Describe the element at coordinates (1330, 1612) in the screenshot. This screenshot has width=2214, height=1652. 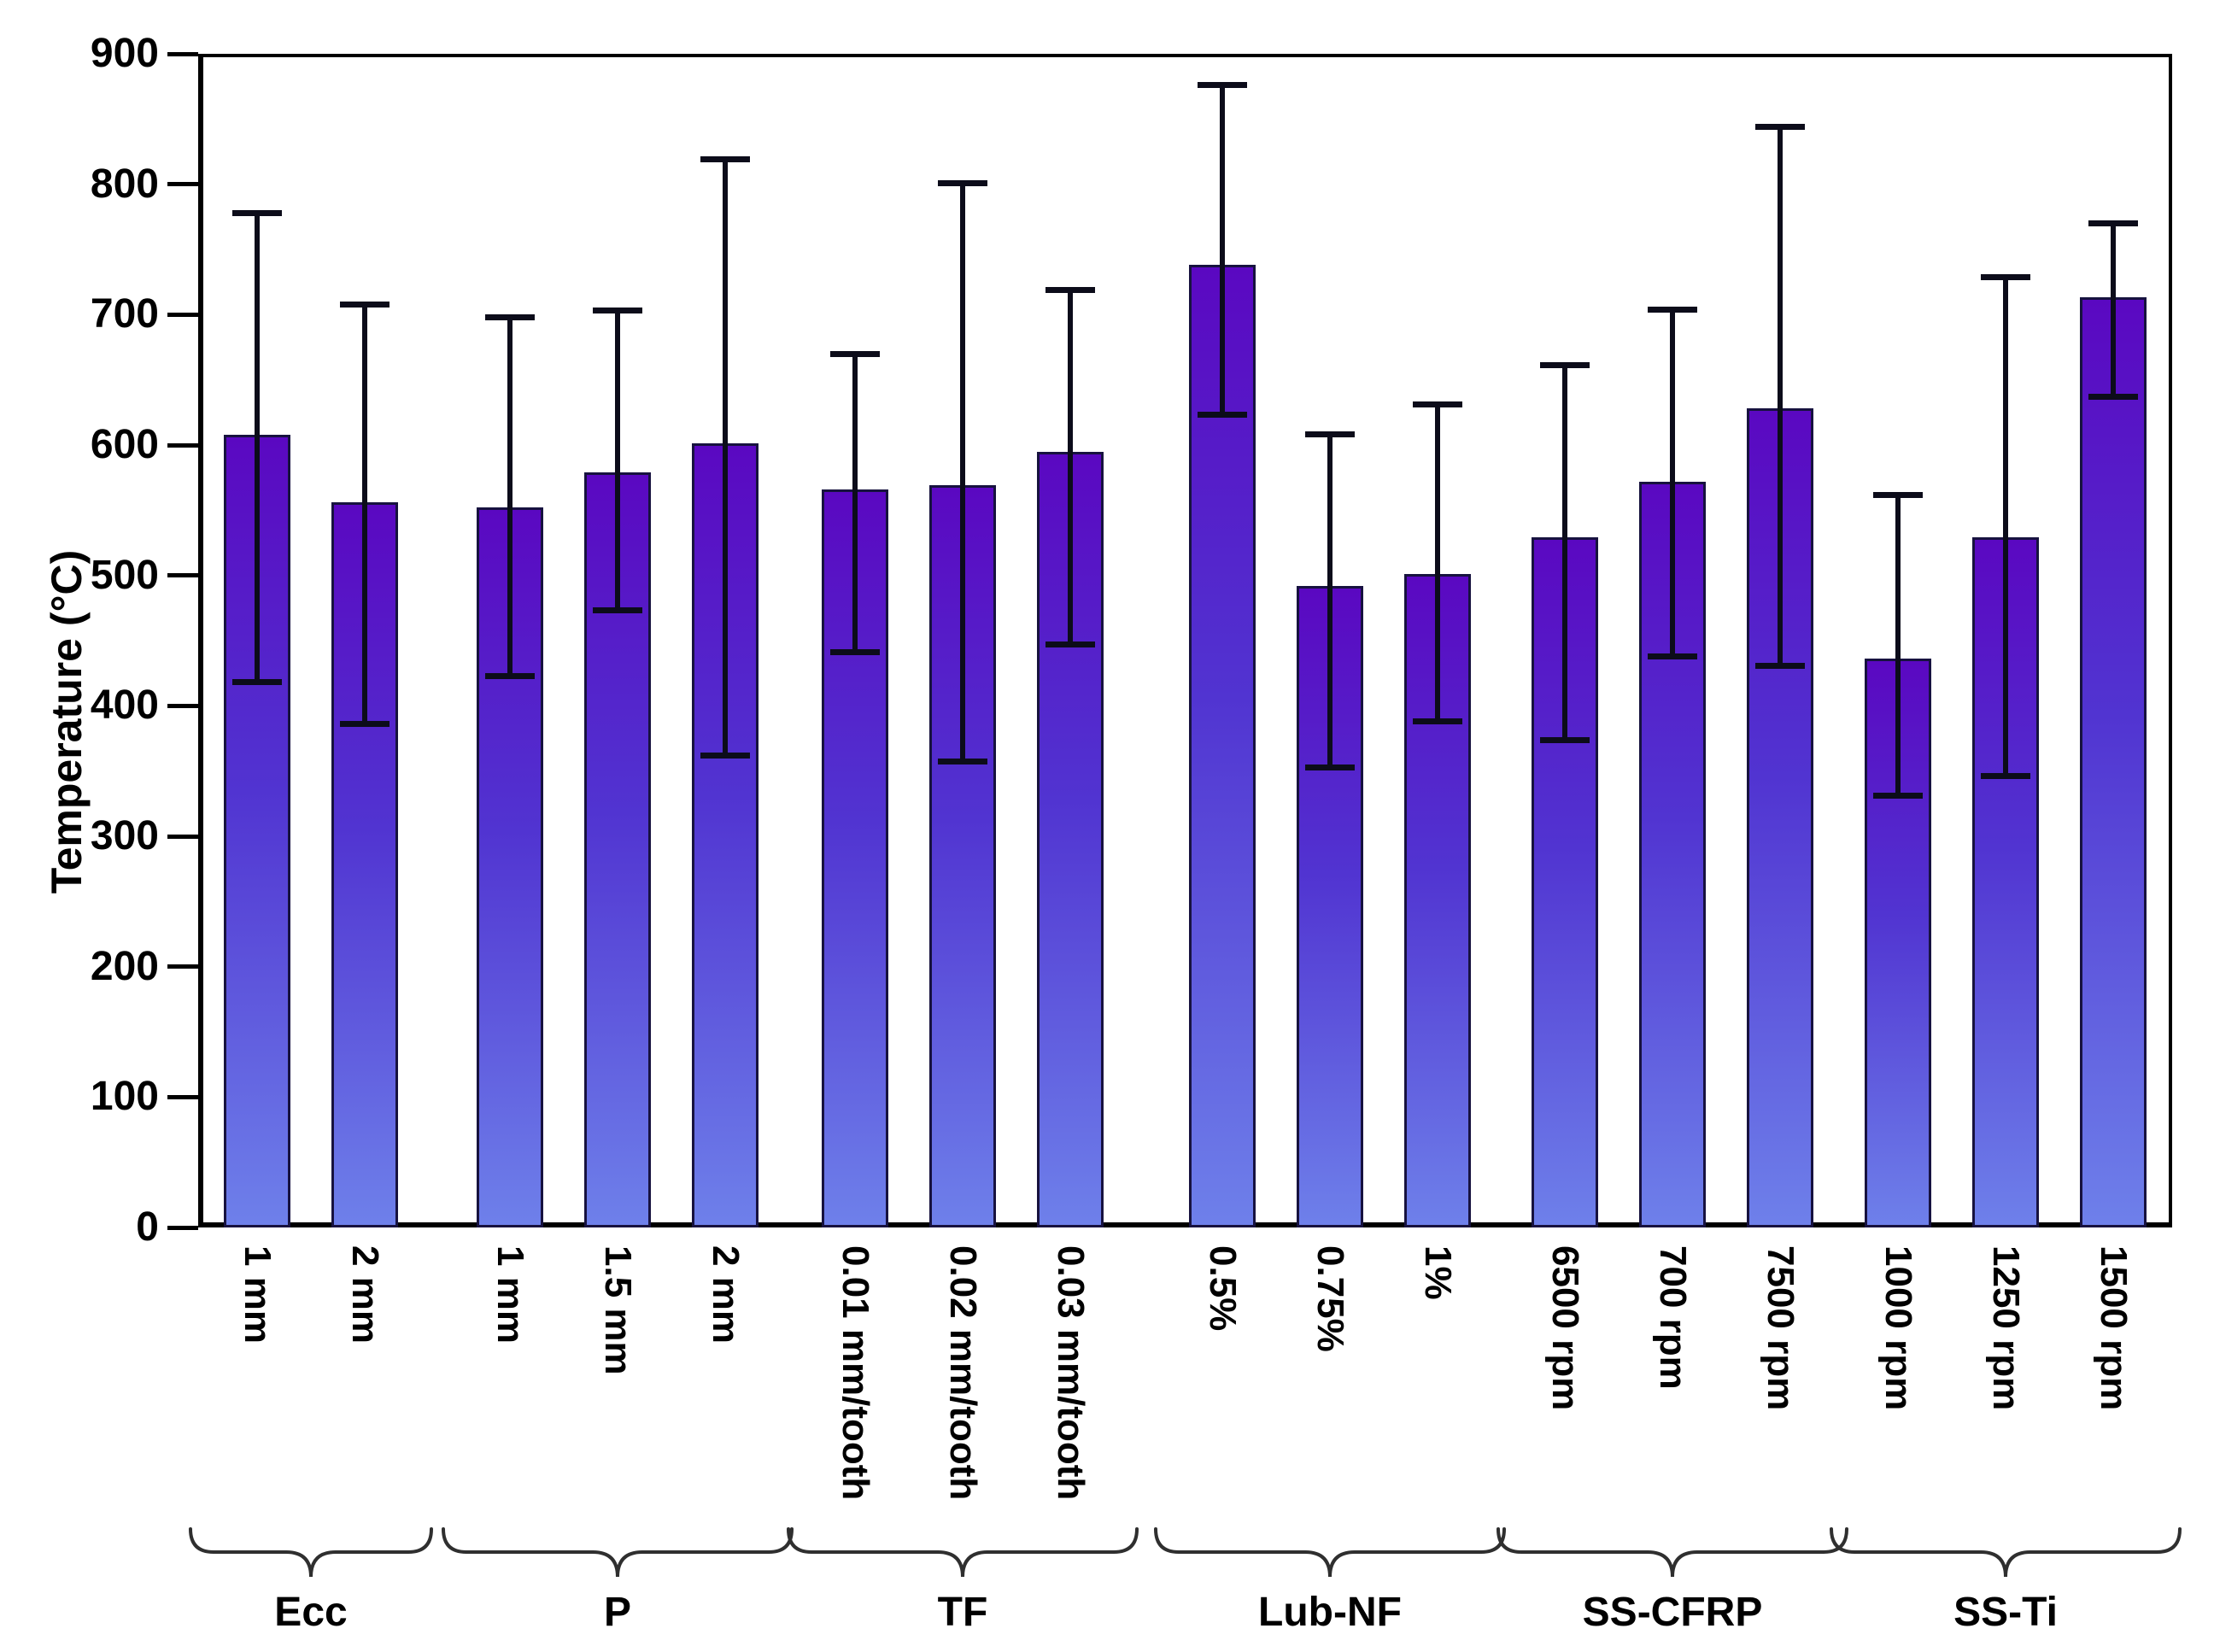
I see `group-label: Lub-NF` at that location.